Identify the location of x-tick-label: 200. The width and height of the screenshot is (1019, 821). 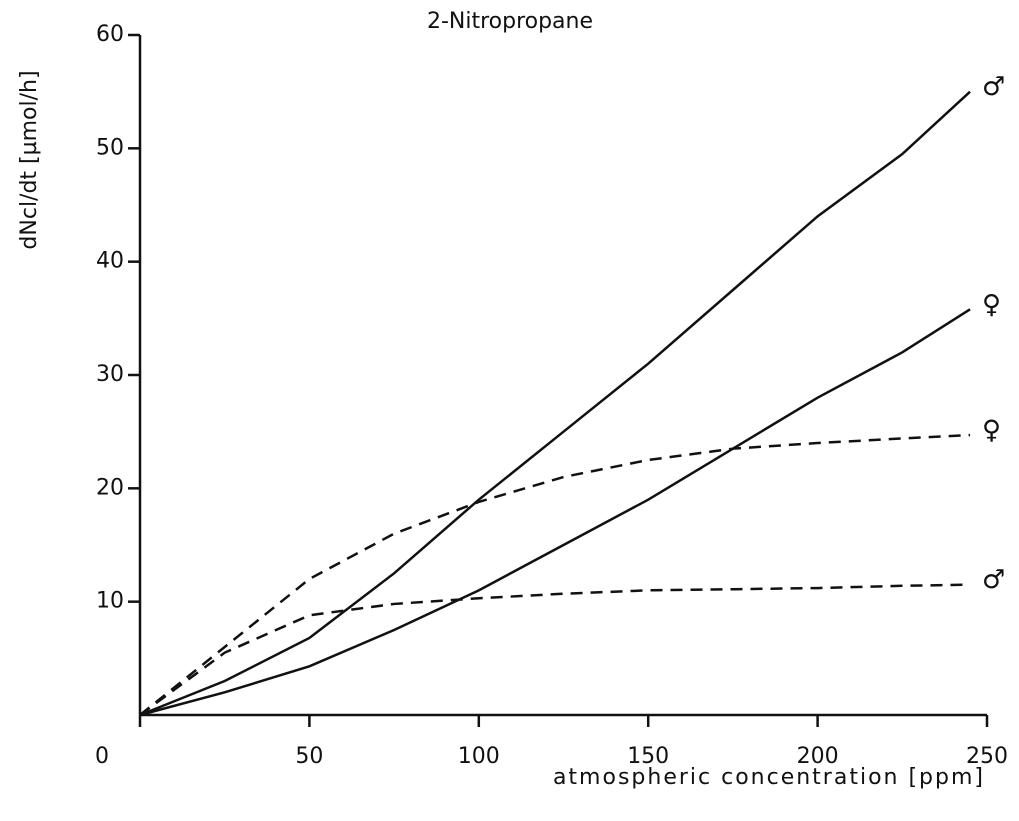
(818, 756).